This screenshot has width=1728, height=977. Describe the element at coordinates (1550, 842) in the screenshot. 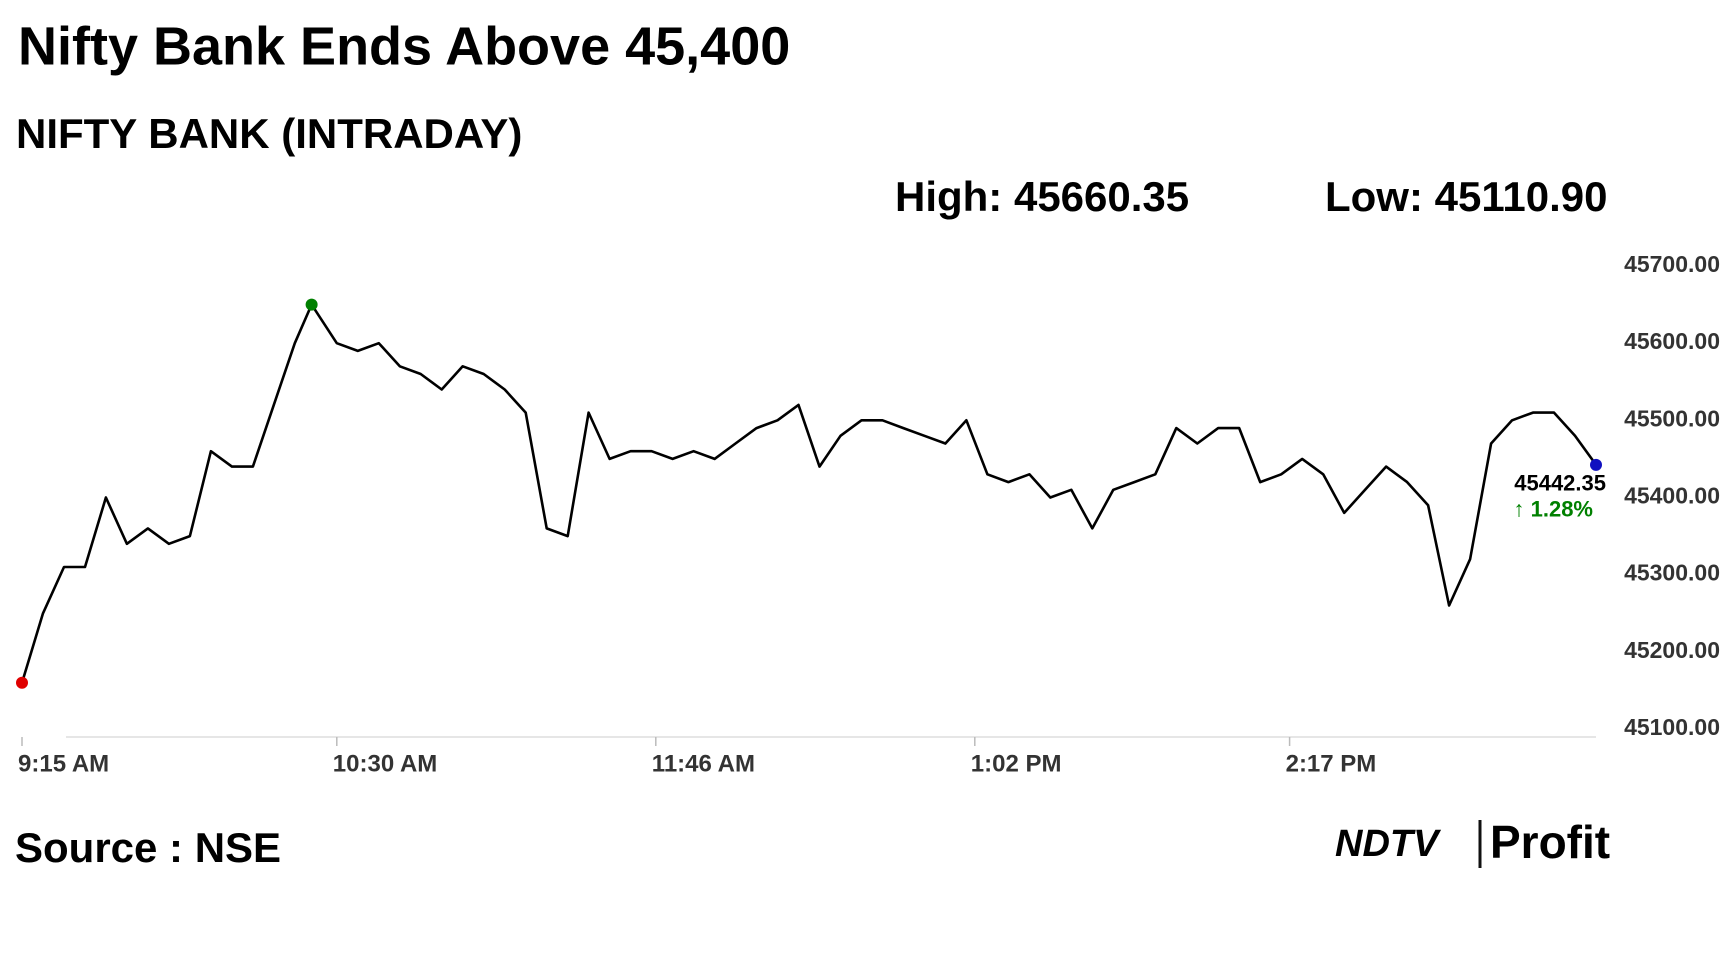

I see `logo-profit: Profit` at that location.